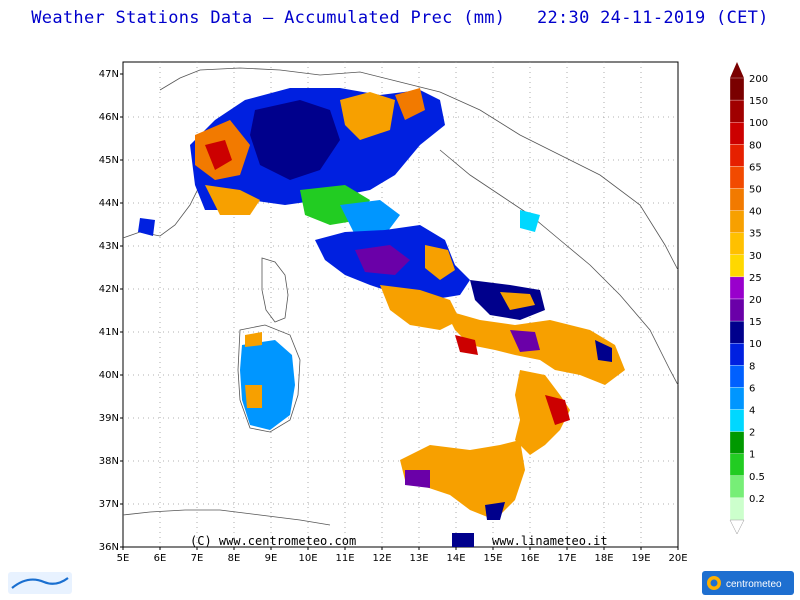  Describe the element at coordinates (737, 70) in the screenshot. I see `legend-arrow` at that location.